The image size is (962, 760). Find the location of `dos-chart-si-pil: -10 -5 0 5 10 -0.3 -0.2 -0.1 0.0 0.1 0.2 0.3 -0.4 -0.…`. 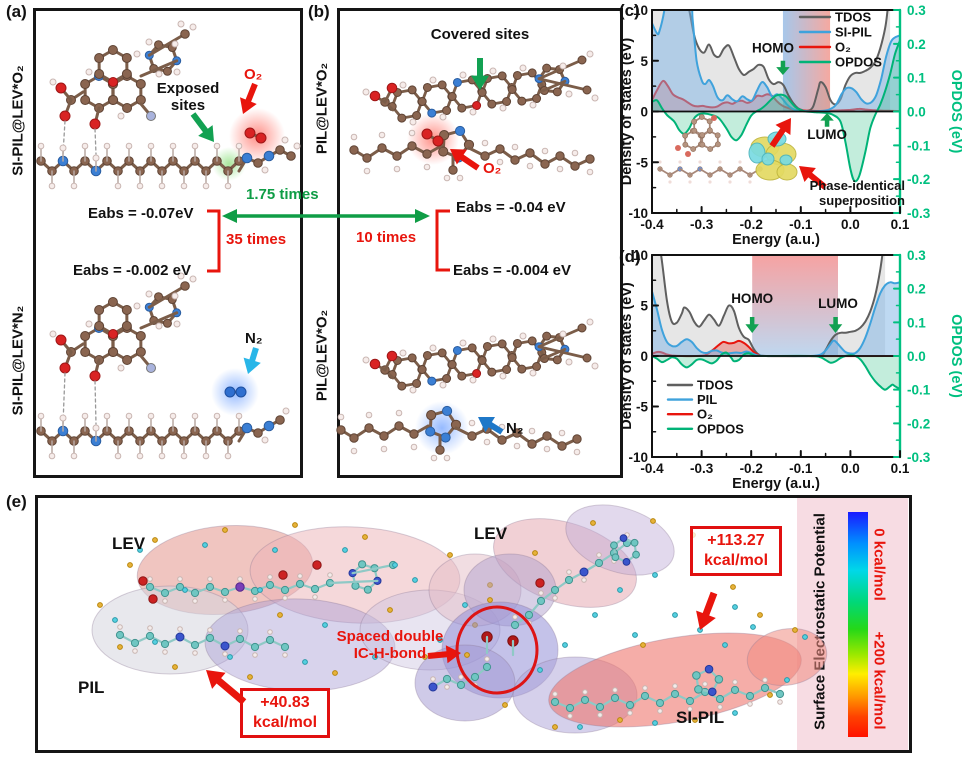

dos-chart-si-pil: -10 -5 0 5 10 -0.3 -0.2 -0.1 0.0 0.1 0.2 0.3 -0.4 -0.… is located at coordinates (790, 125).